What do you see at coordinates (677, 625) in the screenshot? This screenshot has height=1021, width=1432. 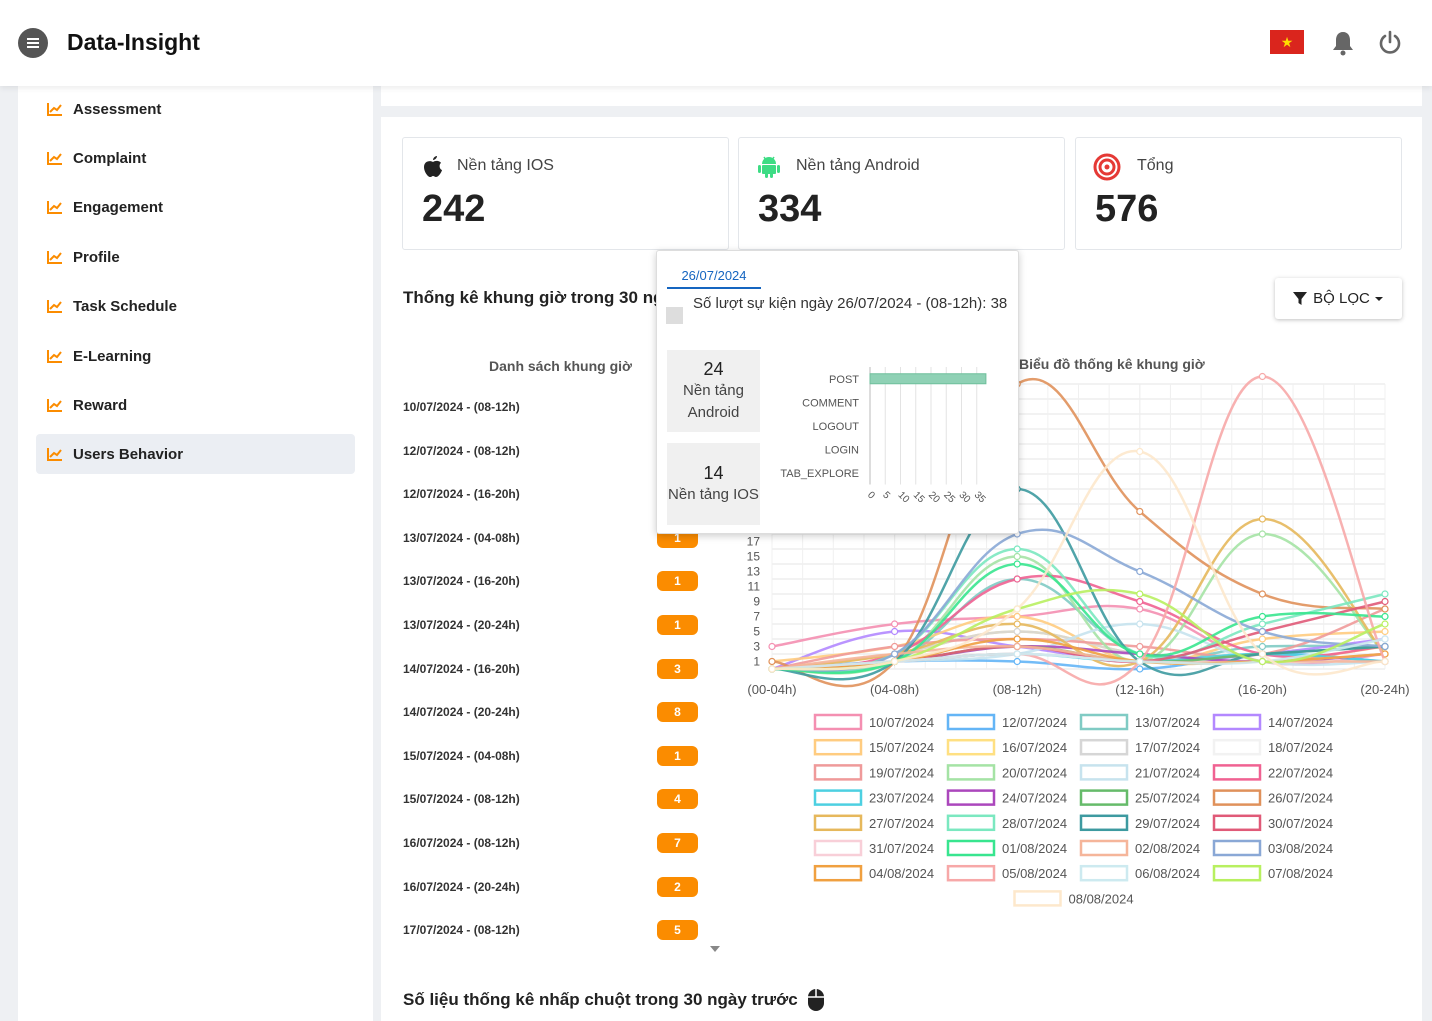 I see `timeslot-count-badge: 1` at bounding box center [677, 625].